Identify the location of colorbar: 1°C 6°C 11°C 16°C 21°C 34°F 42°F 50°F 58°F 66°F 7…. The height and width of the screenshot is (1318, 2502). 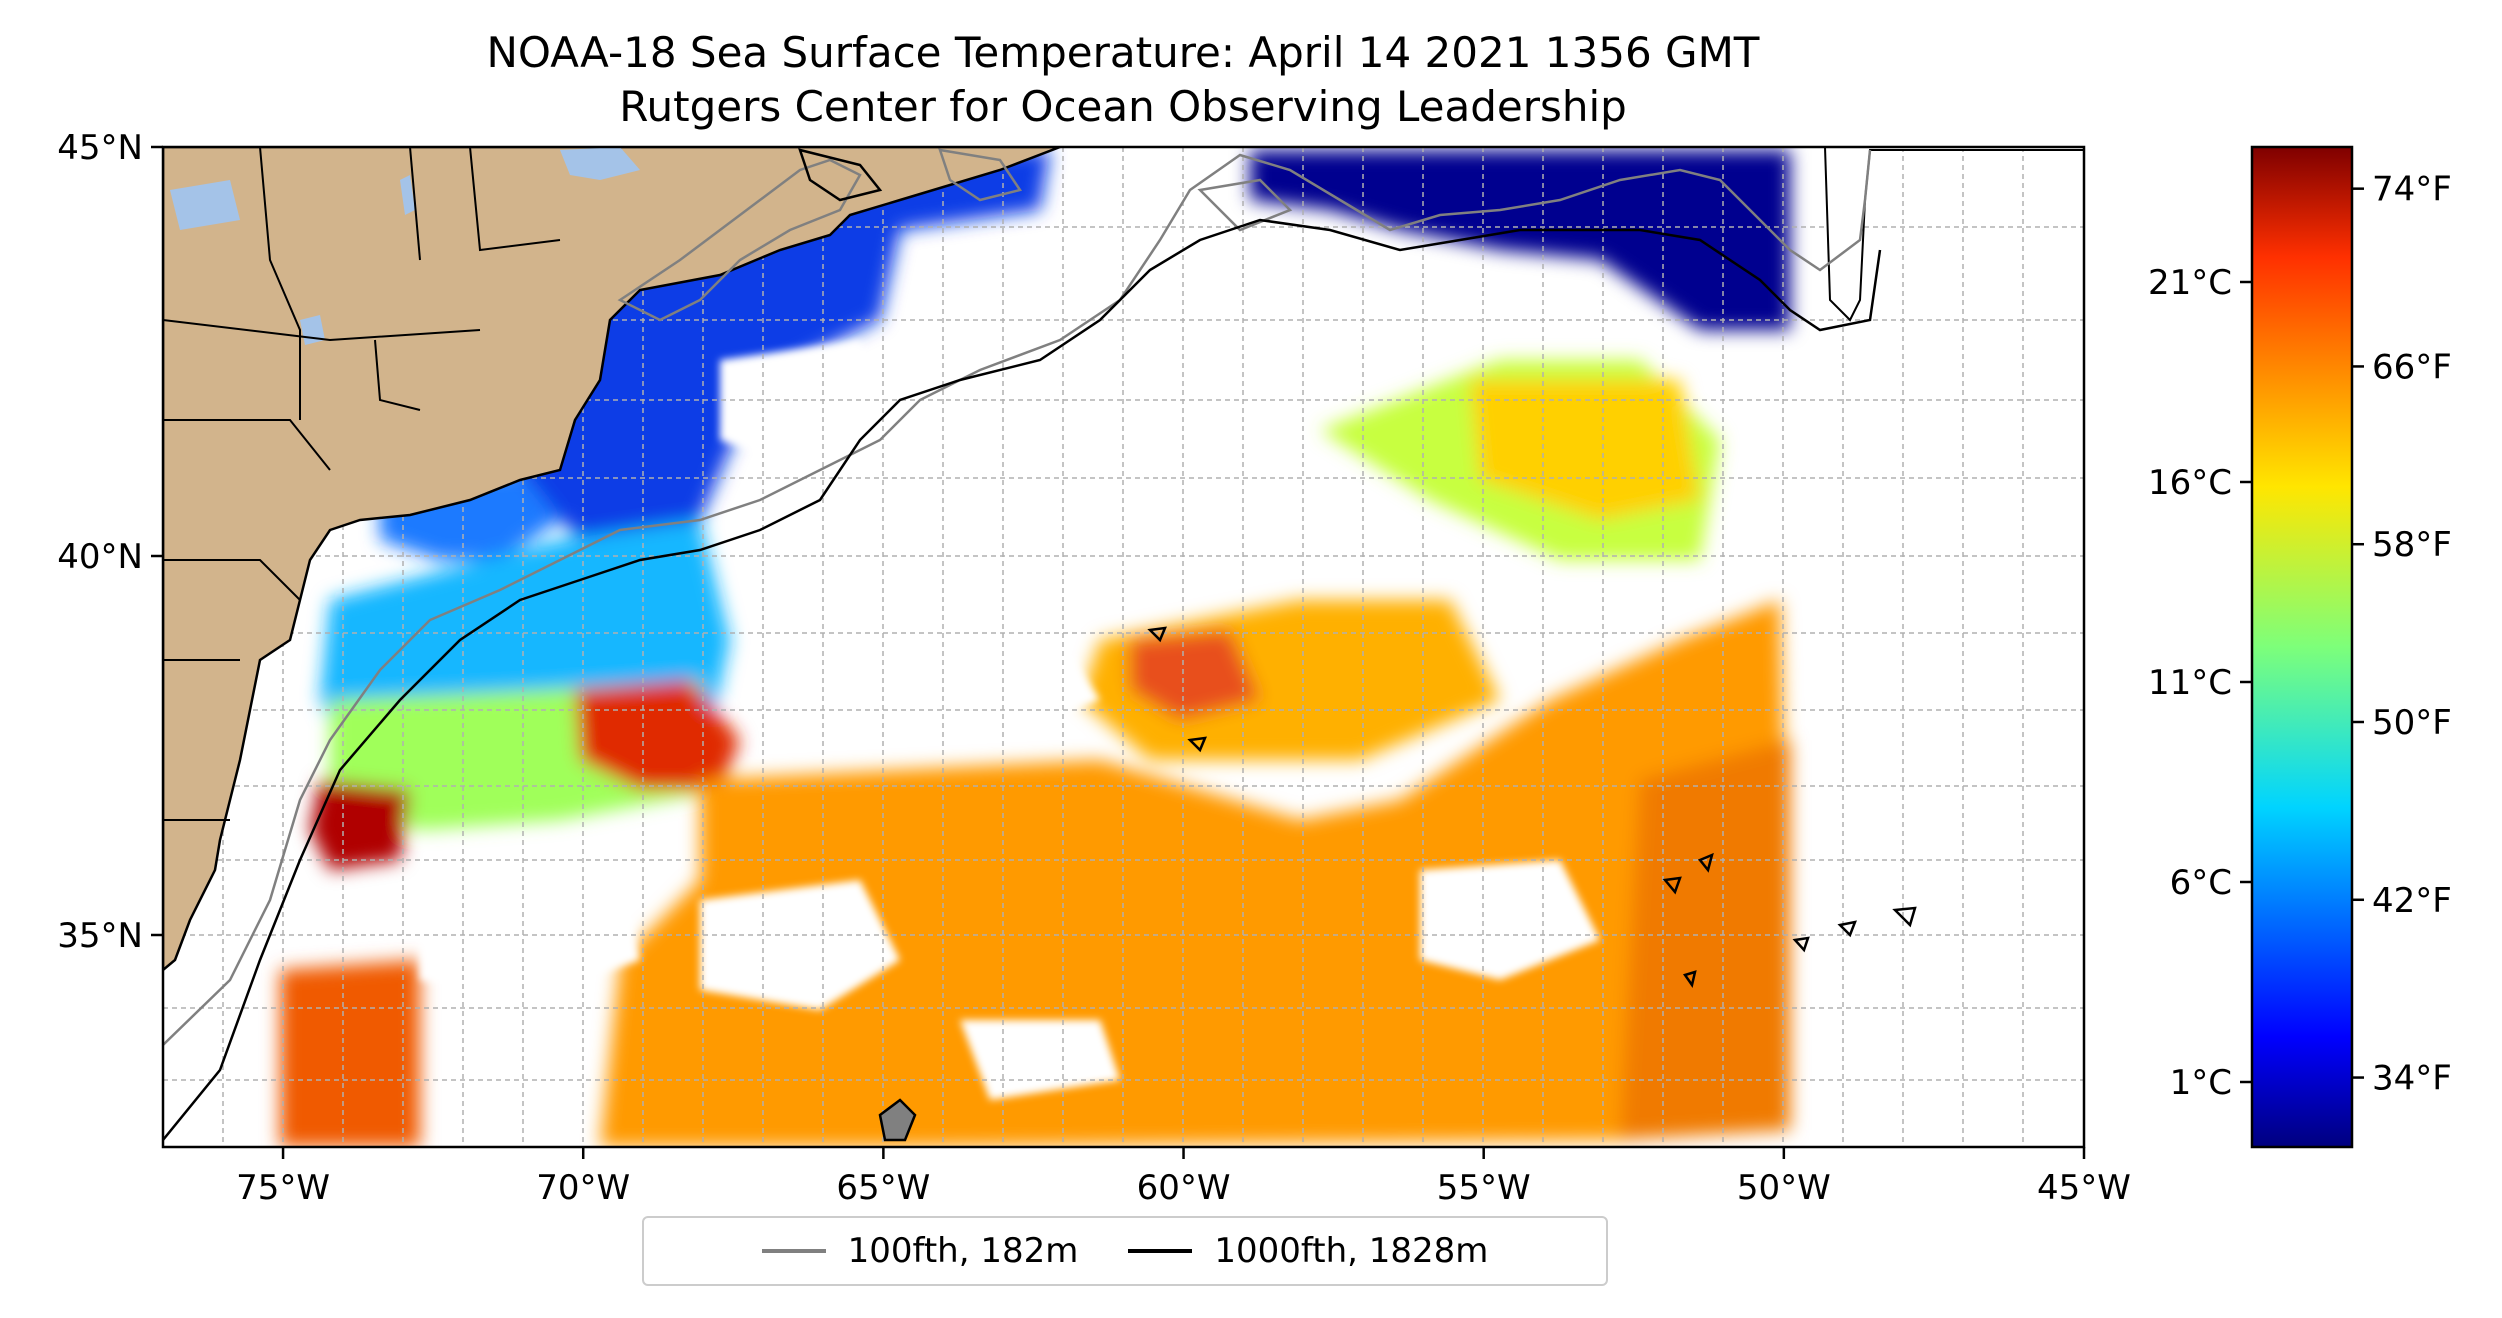
(2300, 647).